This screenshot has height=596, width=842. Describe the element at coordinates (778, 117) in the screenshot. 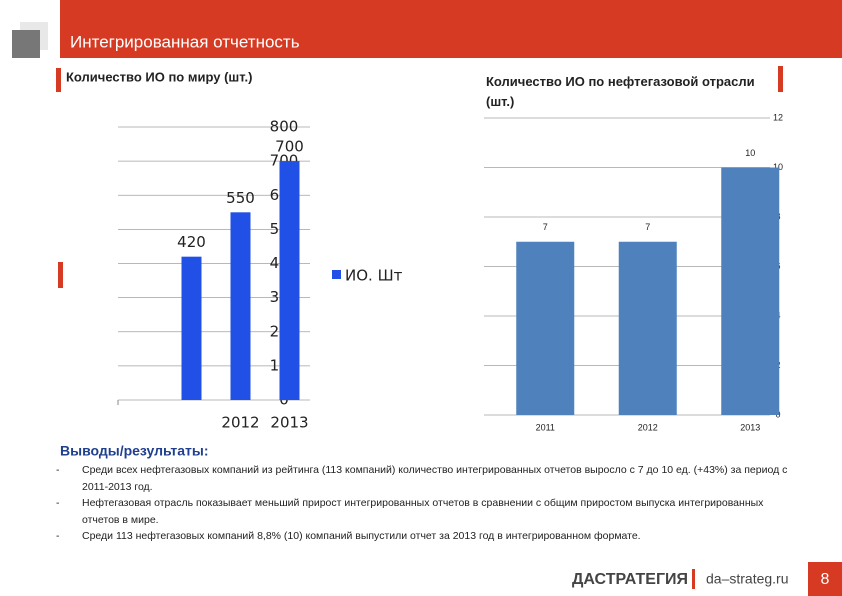

I see `y-tick-label: 12` at that location.